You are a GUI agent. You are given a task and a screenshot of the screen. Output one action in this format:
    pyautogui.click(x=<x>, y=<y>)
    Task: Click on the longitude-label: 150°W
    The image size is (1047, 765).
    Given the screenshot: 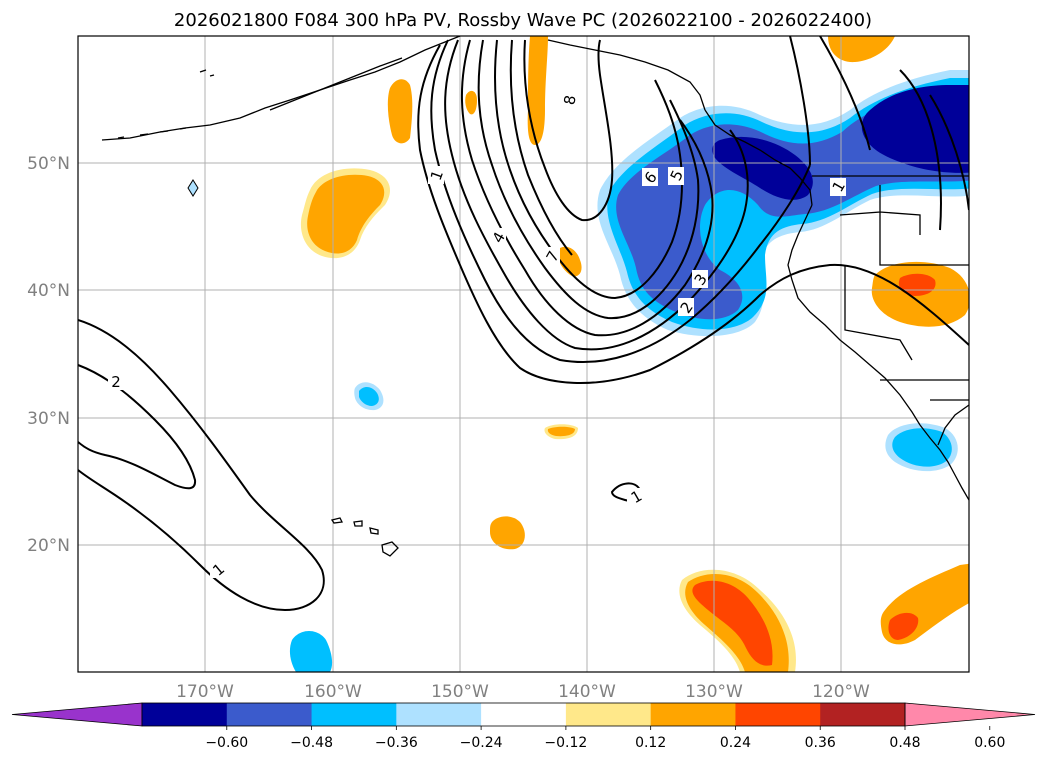 What is the action you would take?
    pyautogui.click(x=460, y=692)
    